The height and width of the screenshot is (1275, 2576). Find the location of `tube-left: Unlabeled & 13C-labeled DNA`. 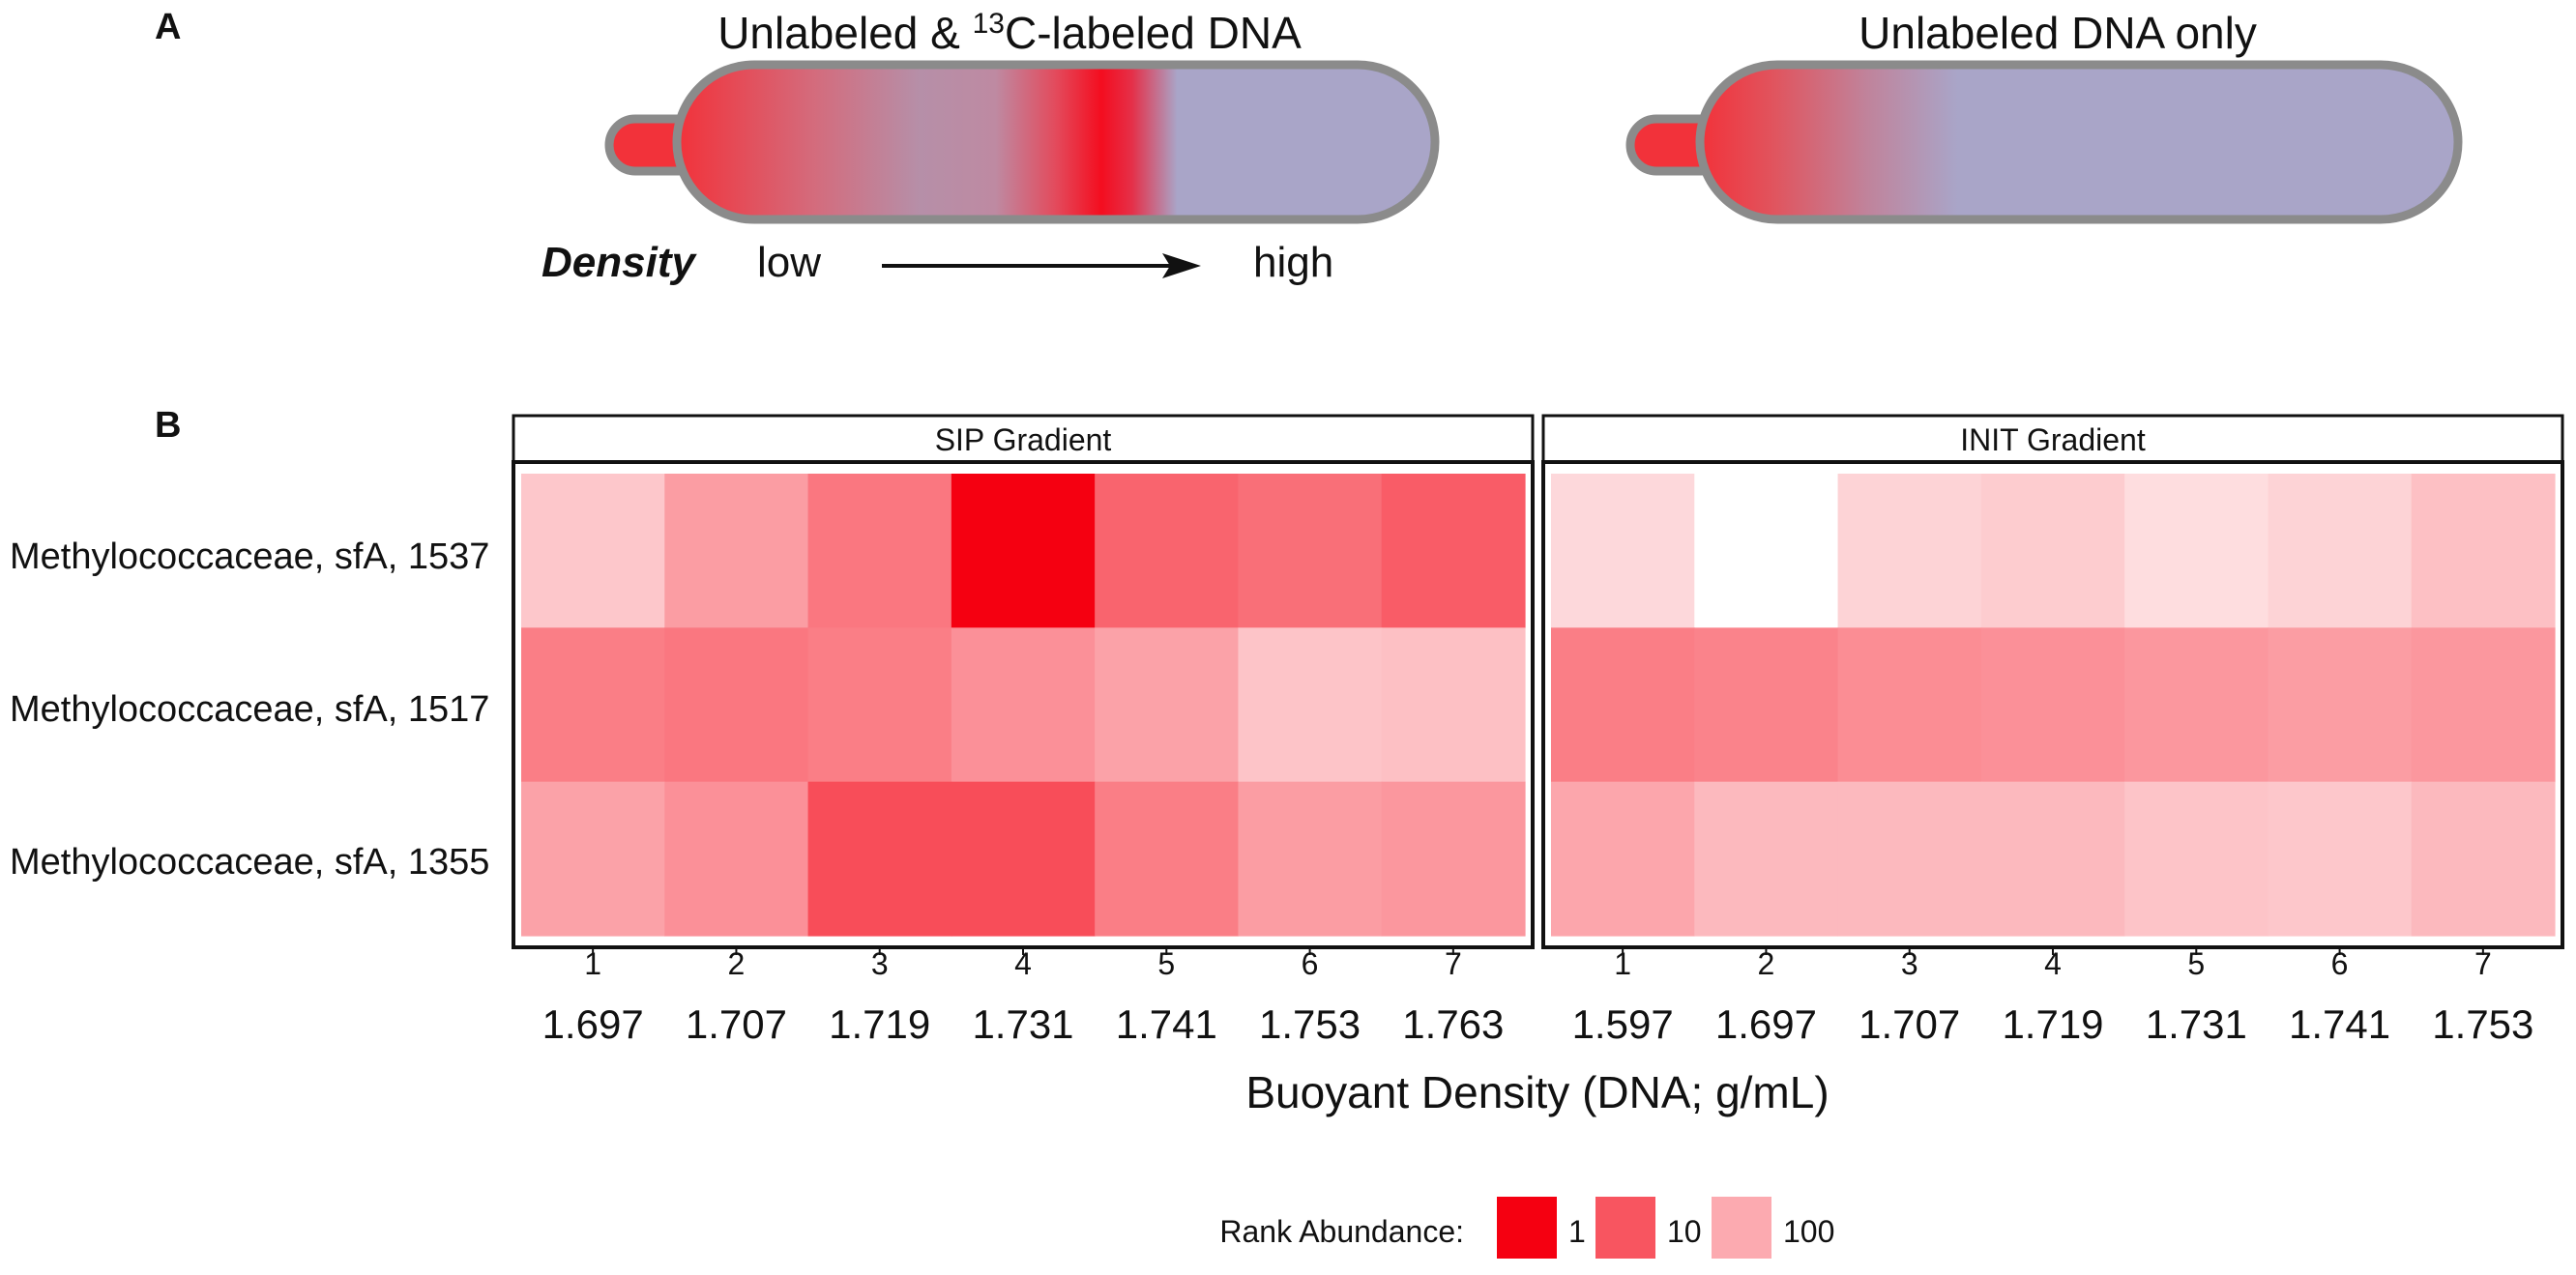

tube-left: Unlabeled & 13C-labeled DNA is located at coordinates (1022, 116).